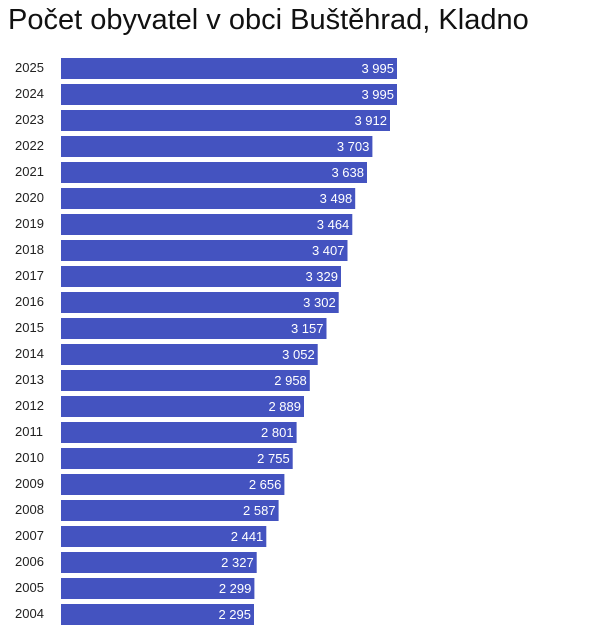 The image size is (591, 635). What do you see at coordinates (29, 353) in the screenshot?
I see `year-label: 2014` at bounding box center [29, 353].